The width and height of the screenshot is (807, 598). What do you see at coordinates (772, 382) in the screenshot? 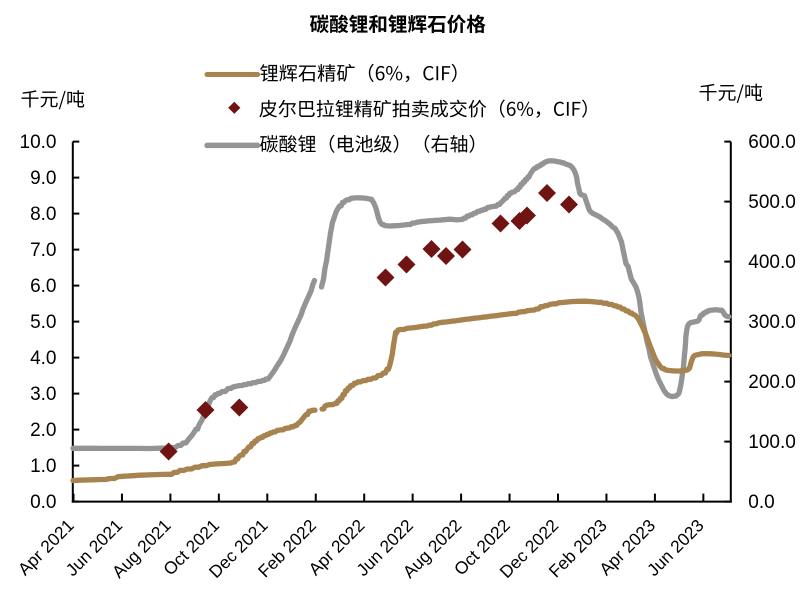
I see `svg-text: 200.0` at bounding box center [772, 382].